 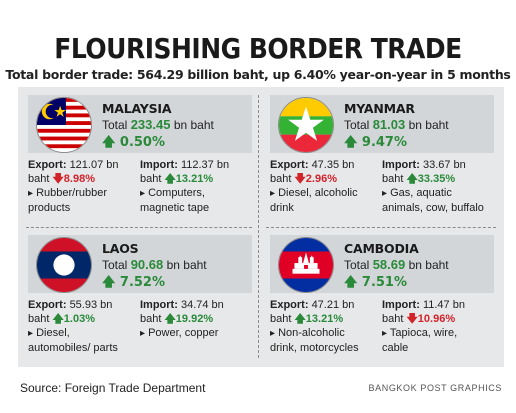 What do you see at coordinates (147, 264) in the screenshot?
I see `total-value: 90.68` at bounding box center [147, 264].